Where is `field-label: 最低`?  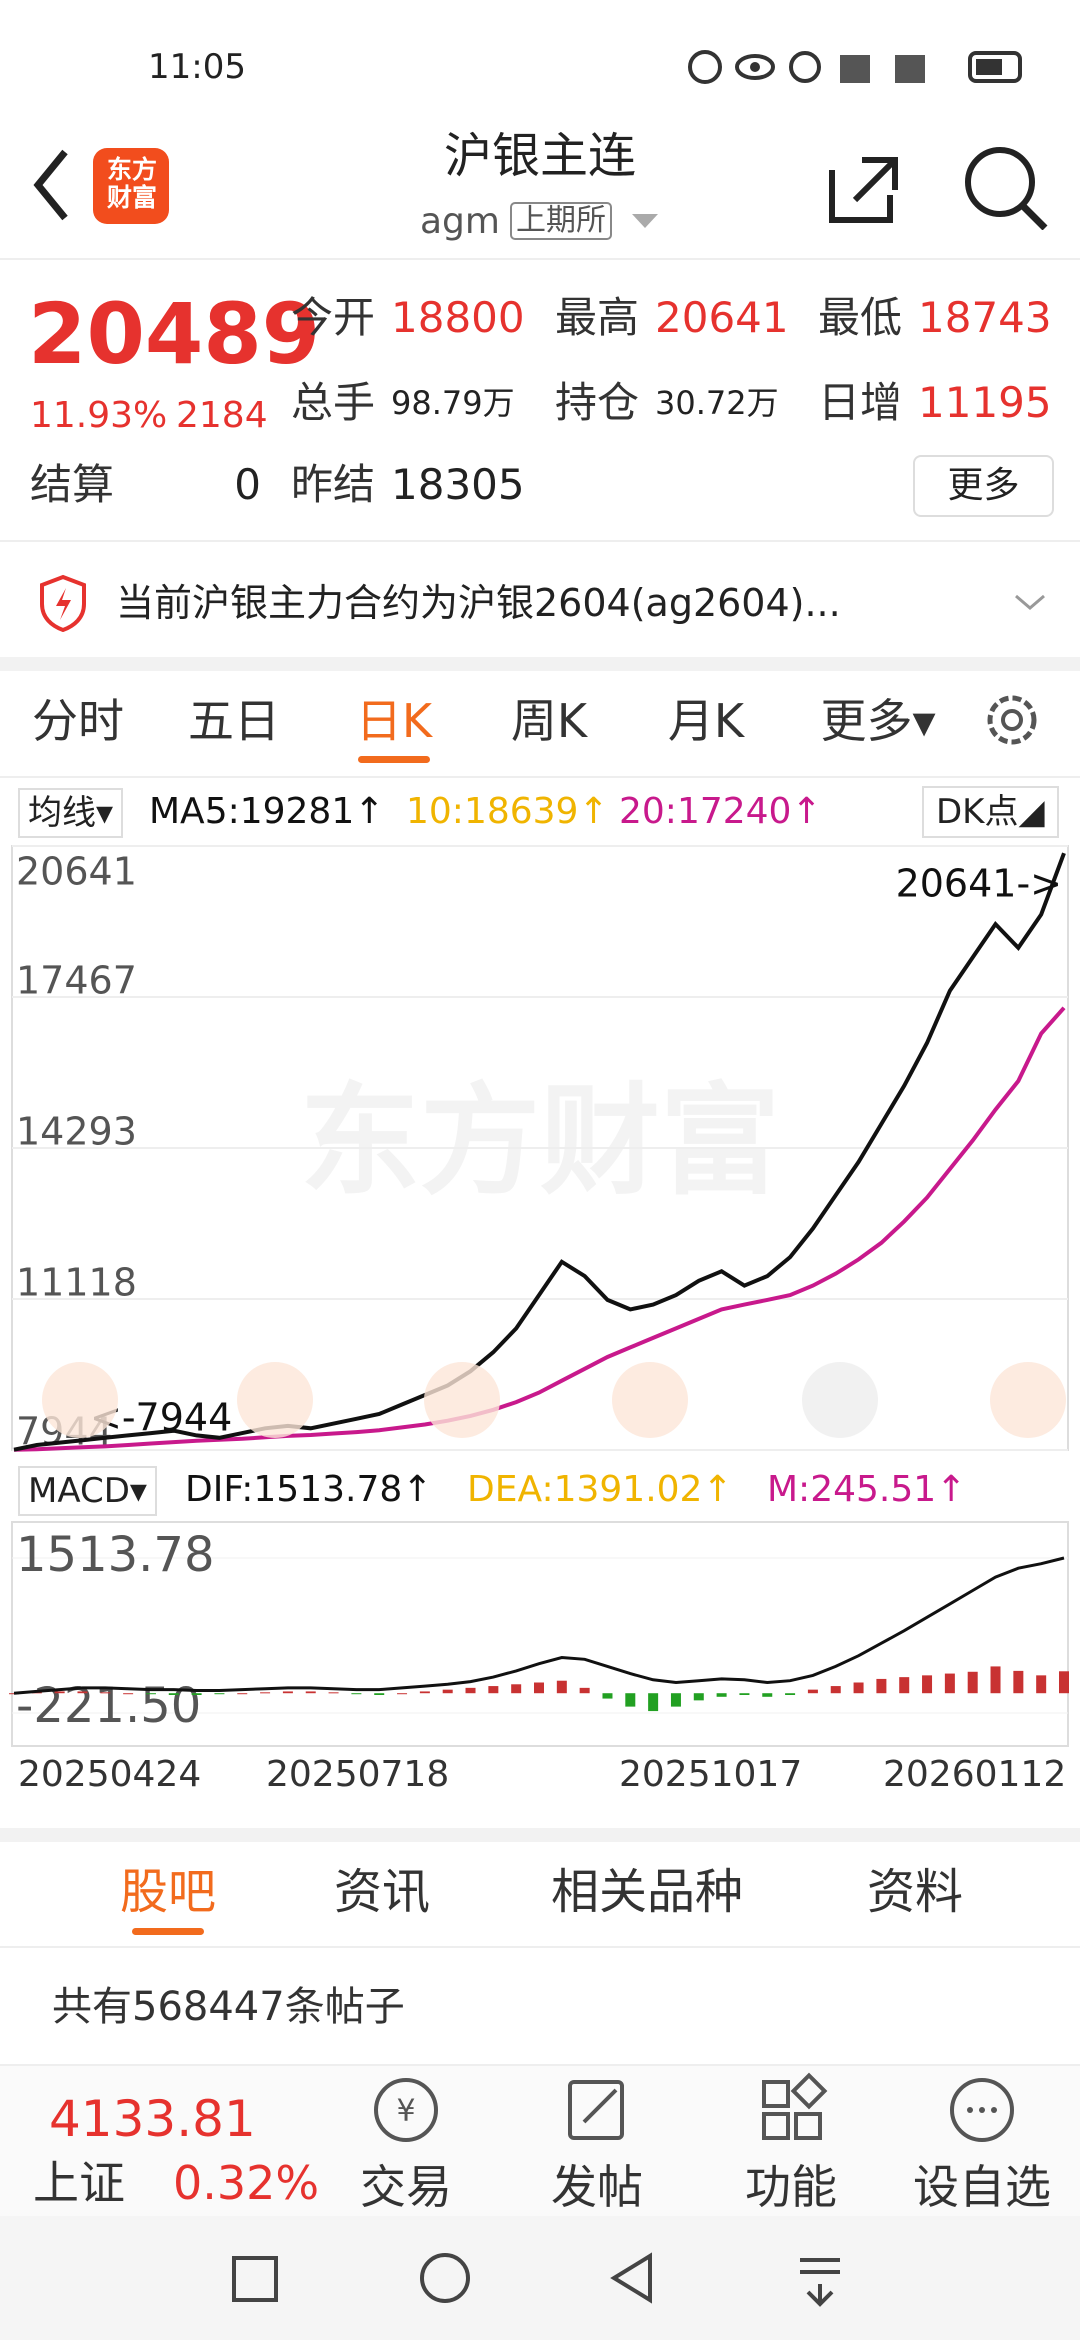 field-label: 最低 is located at coordinates (860, 317).